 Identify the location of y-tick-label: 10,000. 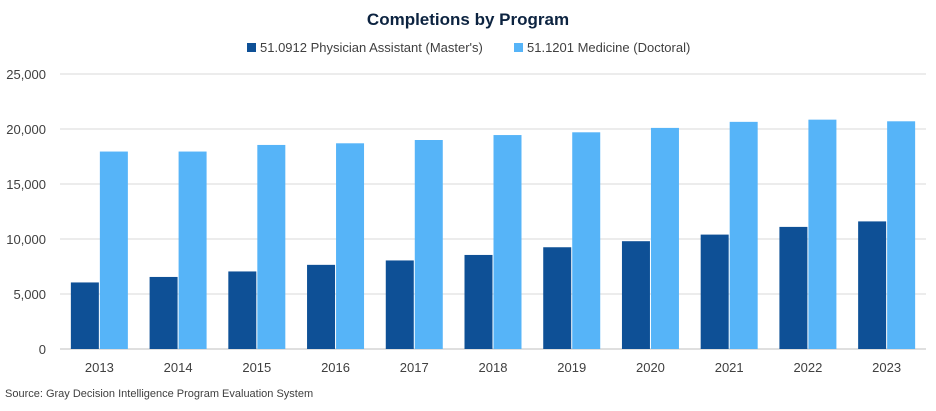
(26, 239).